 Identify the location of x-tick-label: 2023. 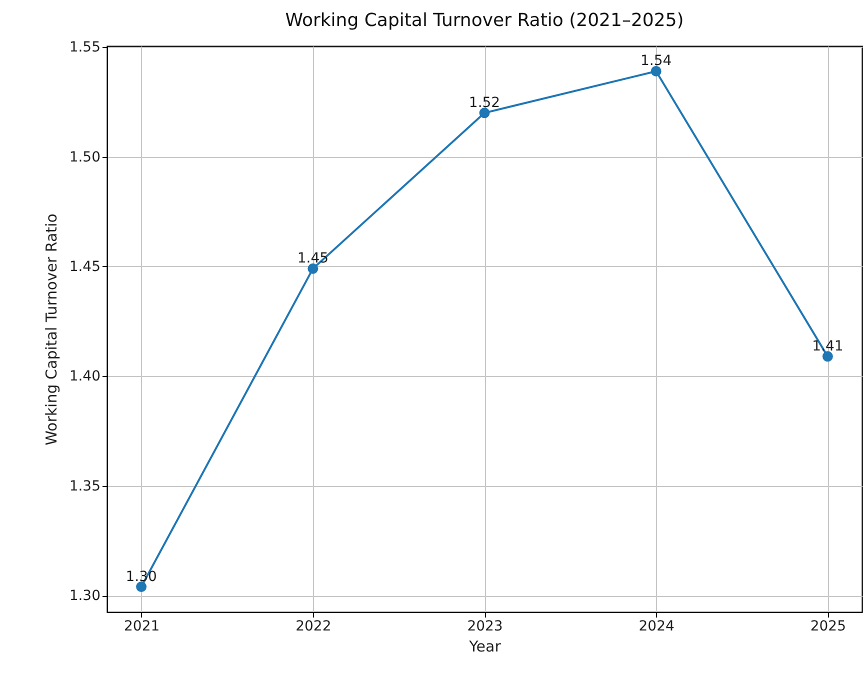
(485, 626).